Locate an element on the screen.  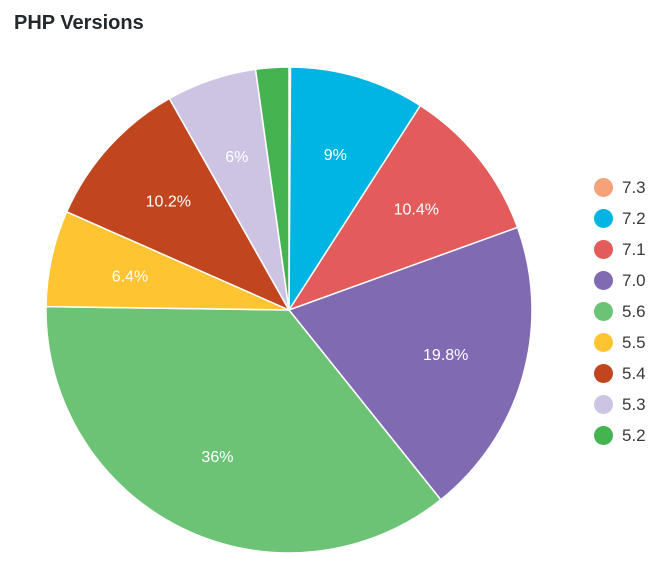
legend-label: 5.5 is located at coordinates (634, 342).